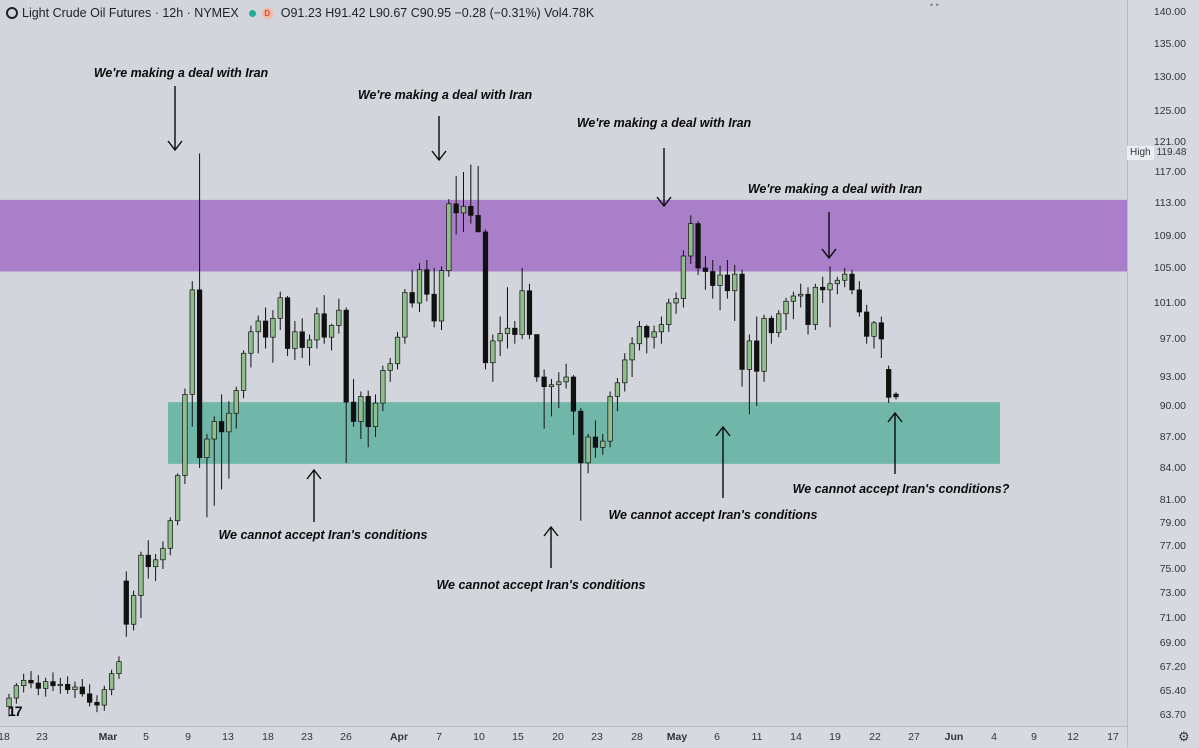 Image resolution: width=1199 pixels, height=748 pixels. Describe the element at coordinates (399, 737) in the screenshot. I see `x-tick-label: Apr` at that location.